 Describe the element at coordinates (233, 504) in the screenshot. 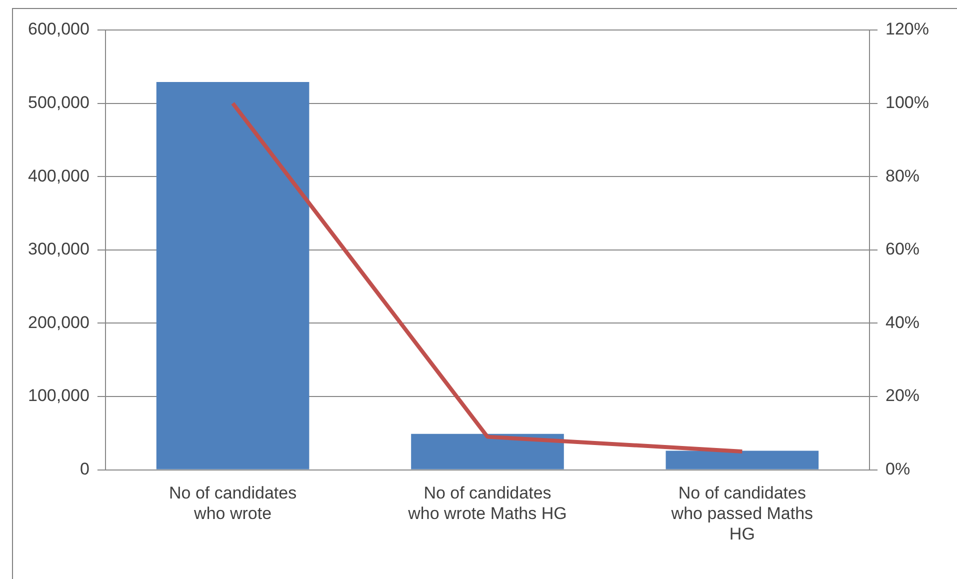

I see `x-tick-label: No of candidates who wrote` at that location.